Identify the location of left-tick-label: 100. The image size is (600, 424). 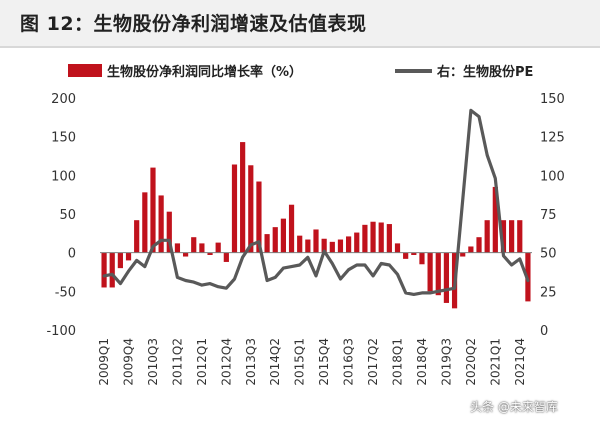
(63, 176).